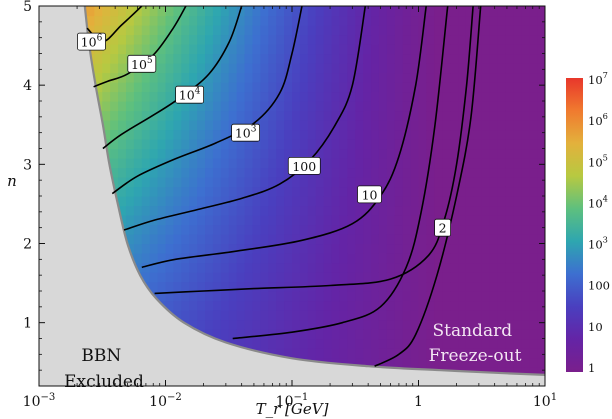 This screenshot has height=419, width=612. What do you see at coordinates (187, 95) in the screenshot?
I see `label-base: 10` at bounding box center [187, 95].